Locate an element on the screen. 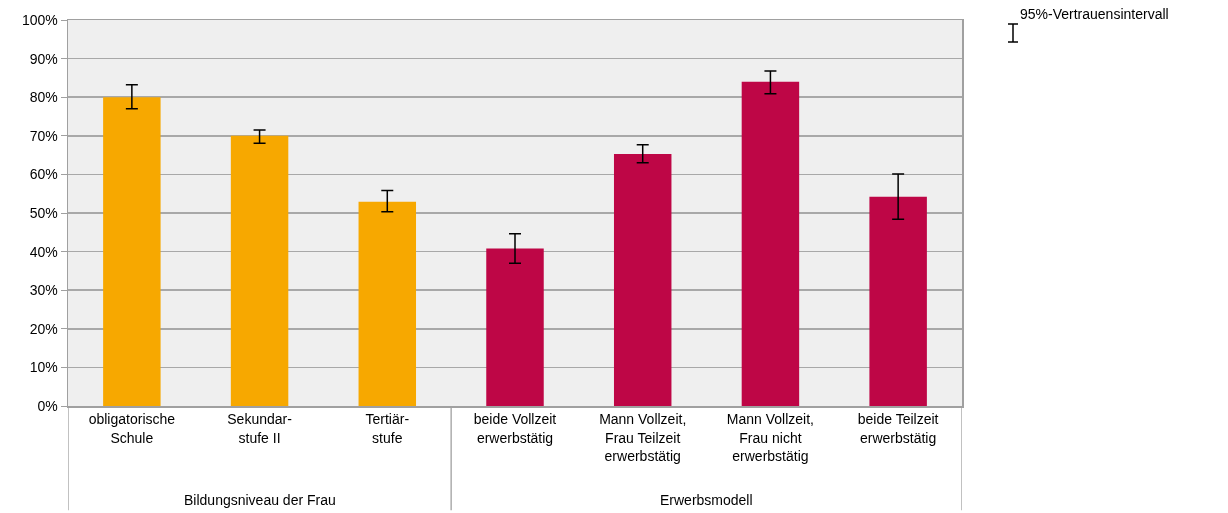 The image size is (1228, 513). y-tick-label: 10% is located at coordinates (43, 367).